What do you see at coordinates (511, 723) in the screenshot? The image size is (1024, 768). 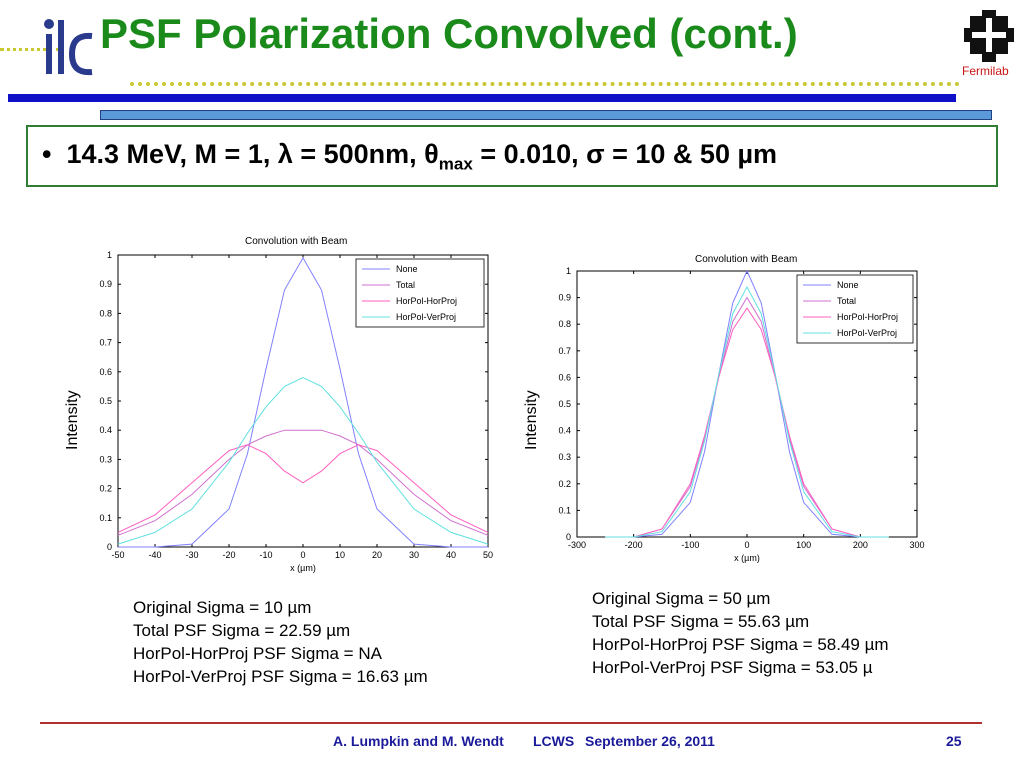 I see `footer-rule` at bounding box center [511, 723].